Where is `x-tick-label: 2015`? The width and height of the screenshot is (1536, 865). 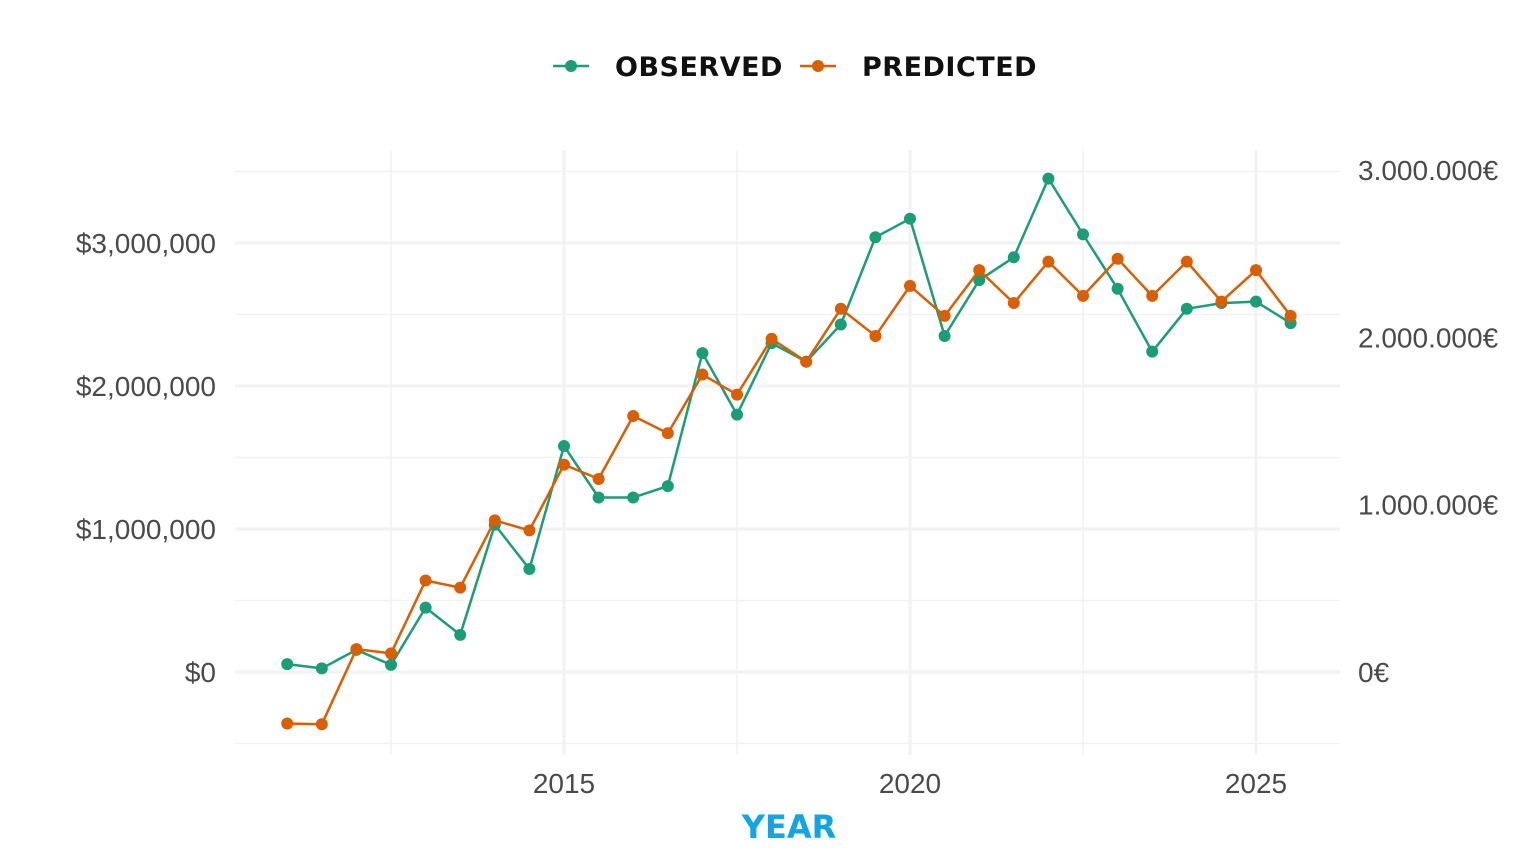
x-tick-label: 2015 is located at coordinates (564, 783).